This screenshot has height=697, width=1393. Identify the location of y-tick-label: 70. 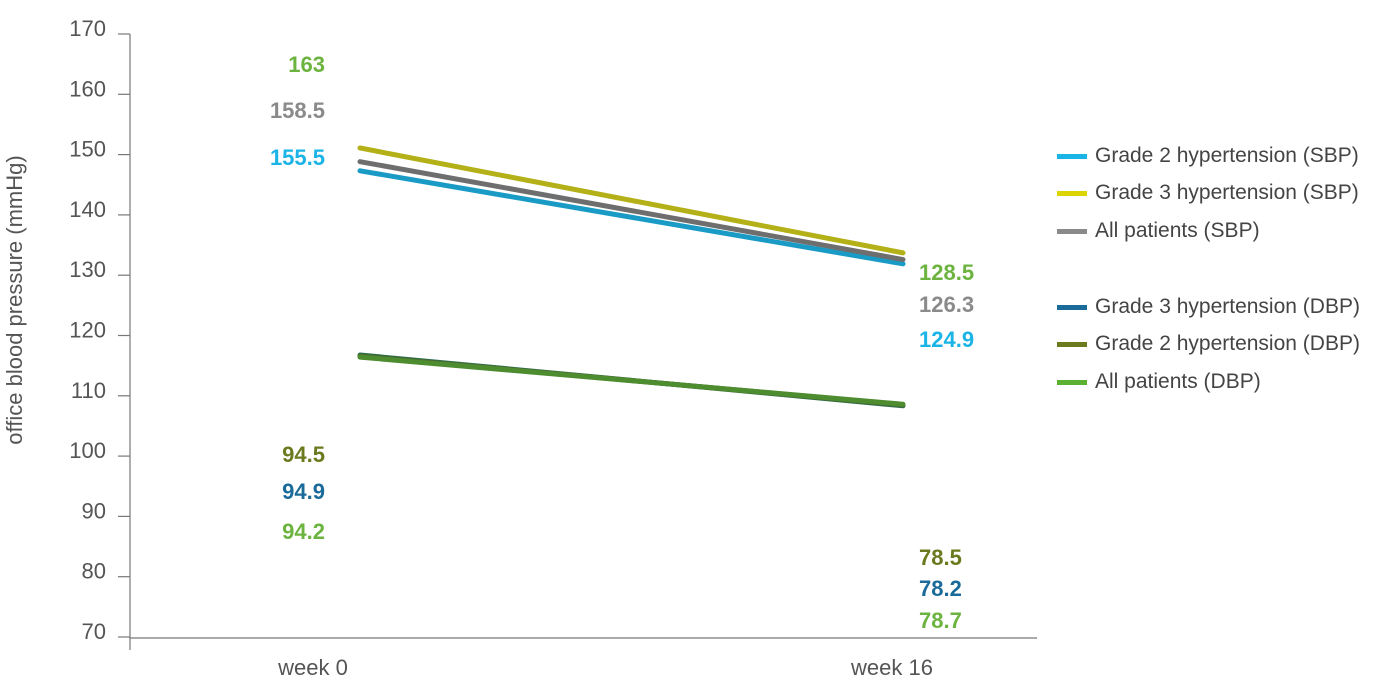
(94, 631).